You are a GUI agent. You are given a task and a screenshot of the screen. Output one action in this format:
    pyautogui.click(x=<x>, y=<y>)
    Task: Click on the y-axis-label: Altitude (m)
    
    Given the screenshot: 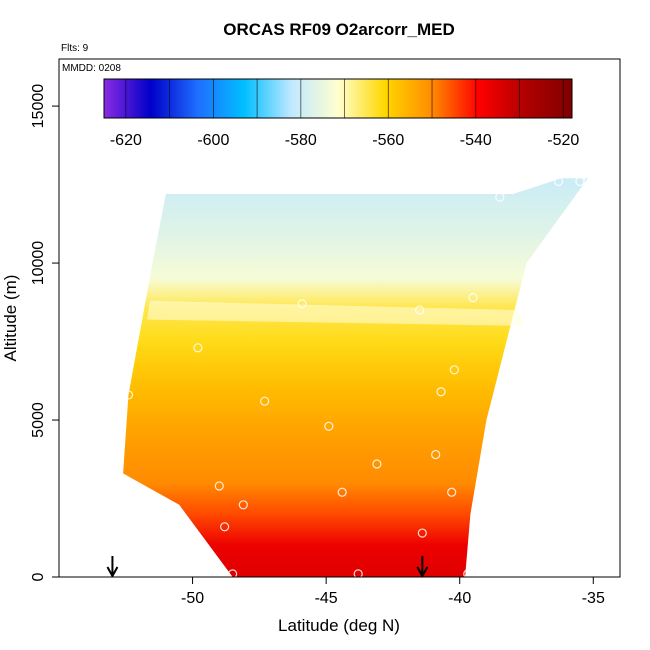 What is the action you would take?
    pyautogui.click(x=10, y=318)
    